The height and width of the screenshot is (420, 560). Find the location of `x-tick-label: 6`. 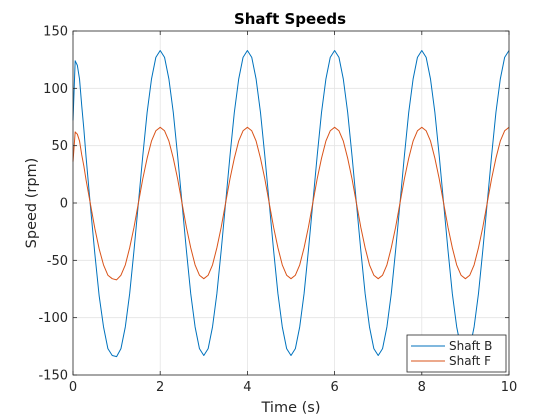

x-tick-label: 6 is located at coordinates (334, 387).